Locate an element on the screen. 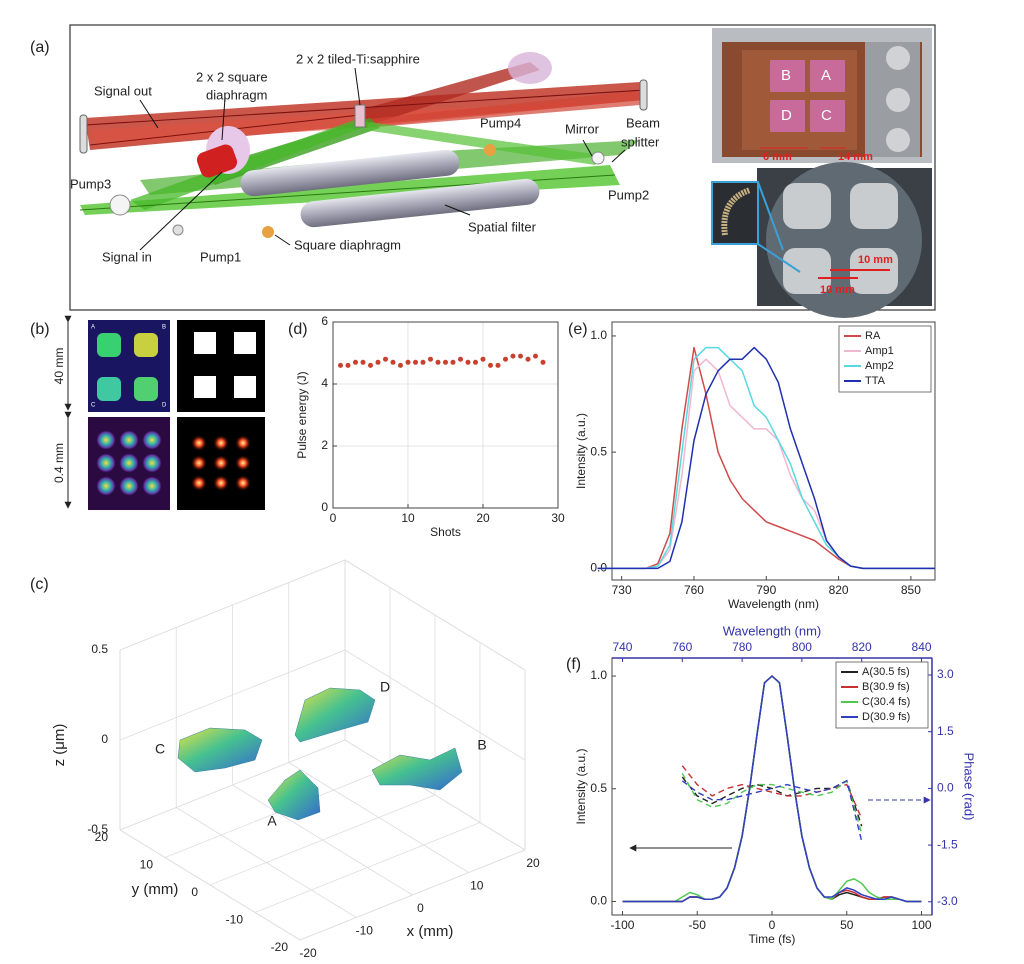  y-tick-label: 0.0 is located at coordinates (598, 901).